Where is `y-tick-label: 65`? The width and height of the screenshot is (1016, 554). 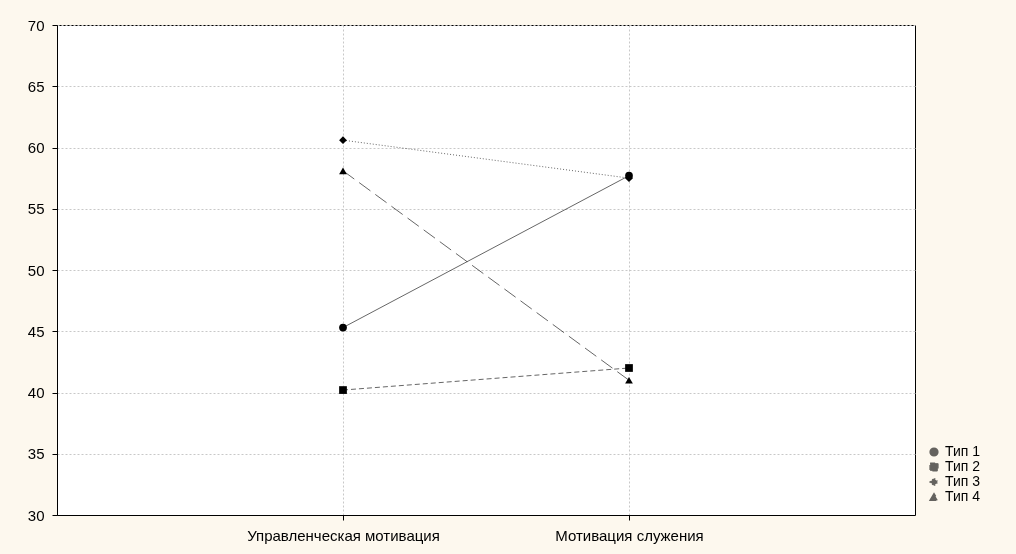 y-tick-label: 65 is located at coordinates (36, 86).